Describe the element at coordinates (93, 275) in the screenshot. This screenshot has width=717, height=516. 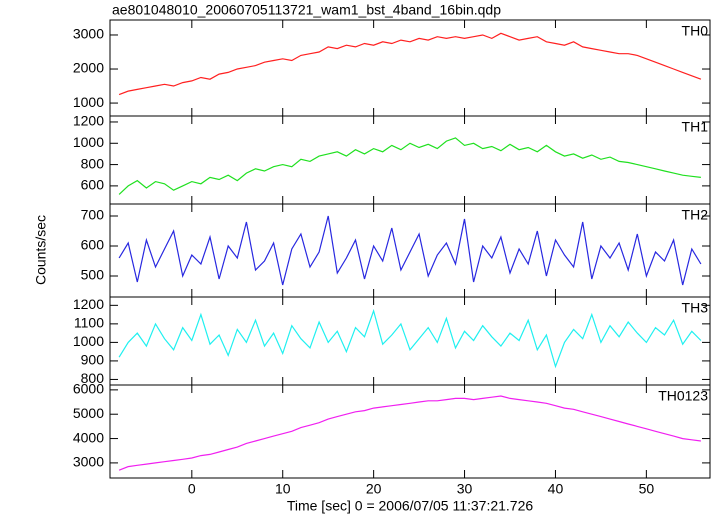
I see `y-tick-label: 500` at that location.